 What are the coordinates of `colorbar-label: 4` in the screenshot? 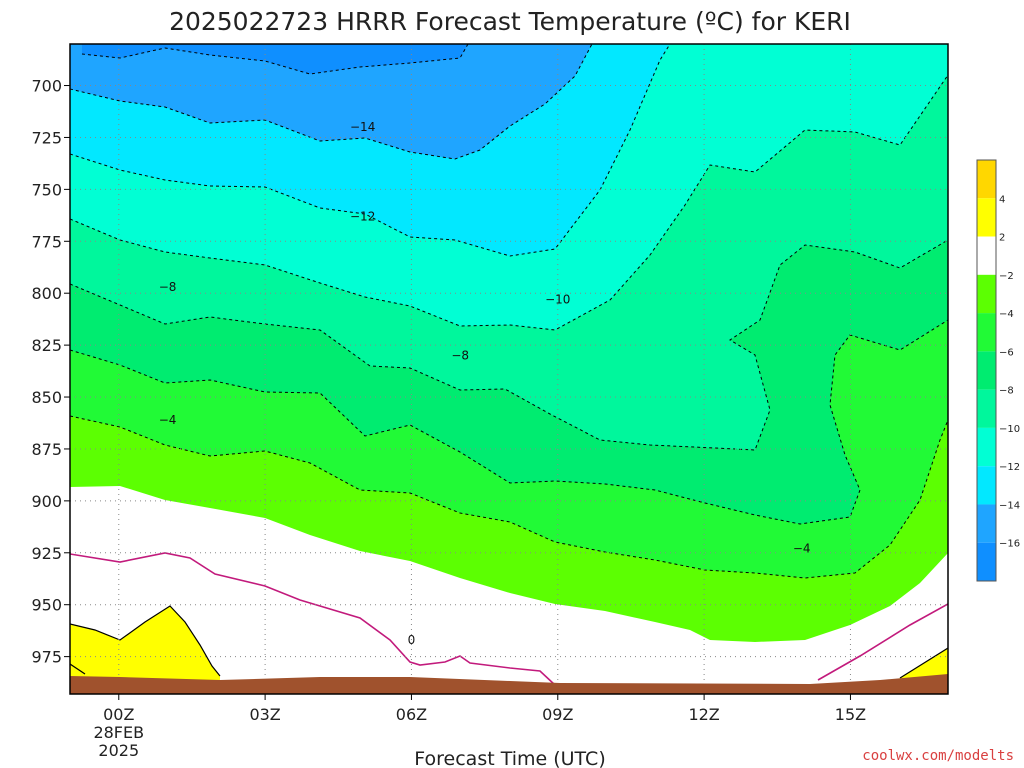 It's located at (1002, 199).